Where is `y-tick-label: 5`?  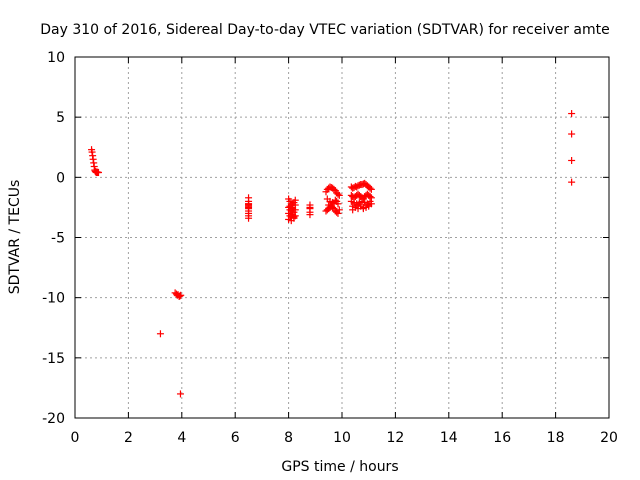
y-tick-label: 5 is located at coordinates (60, 118).